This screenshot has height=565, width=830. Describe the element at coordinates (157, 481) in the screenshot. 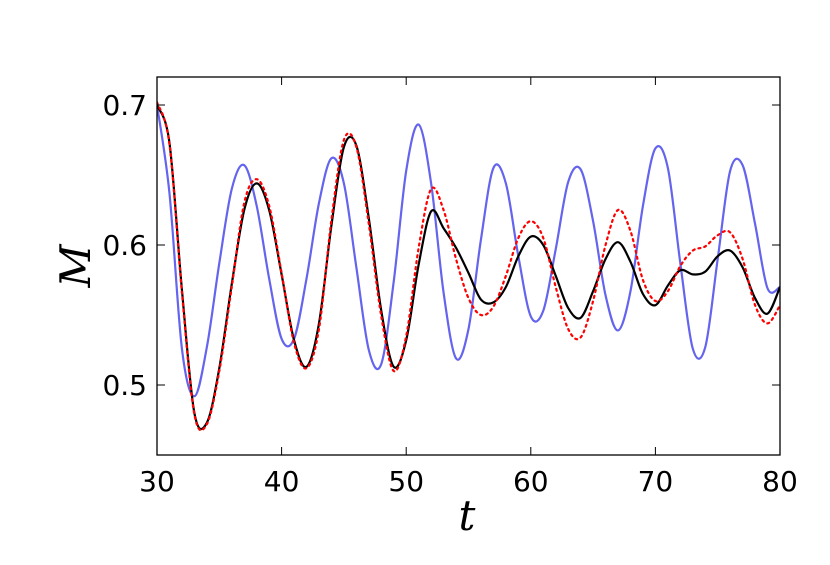

I see `x-tick-label: 30` at that location.